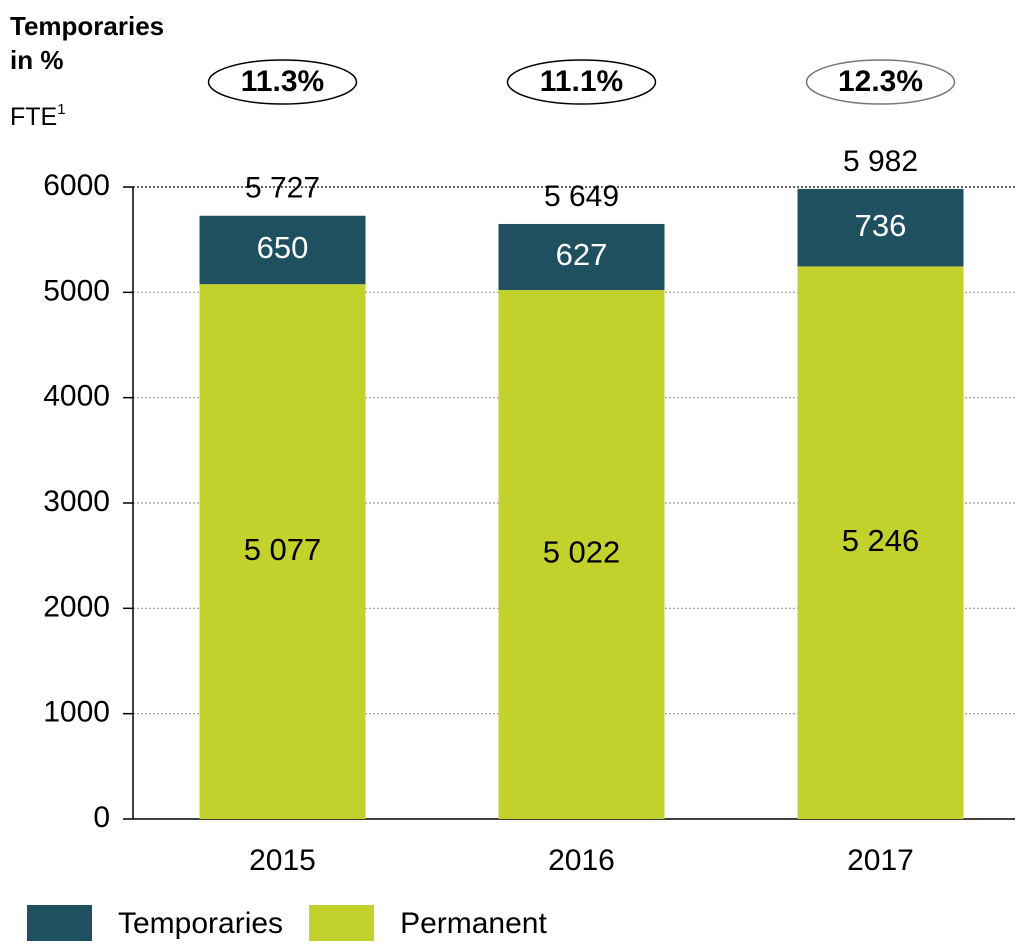 Image resolution: width=1022 pixels, height=946 pixels. What do you see at coordinates (87, 26) in the screenshot?
I see `share-label-line: Temporaries` at bounding box center [87, 26].